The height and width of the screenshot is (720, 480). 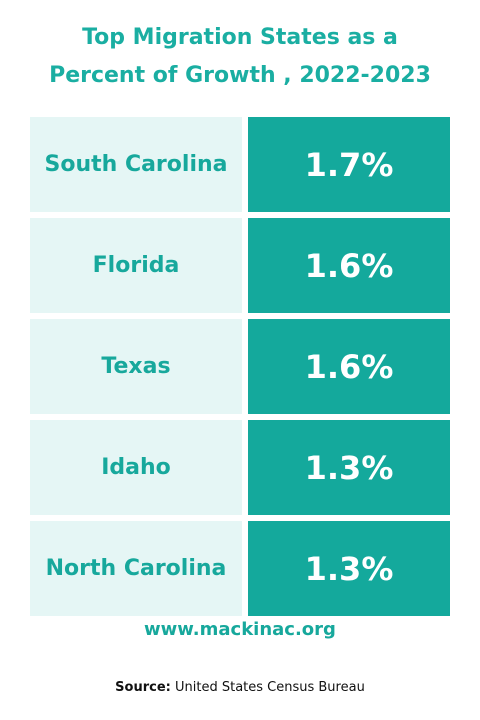 I want to click on title-line: Top Migration States as a, so click(x=240, y=37).